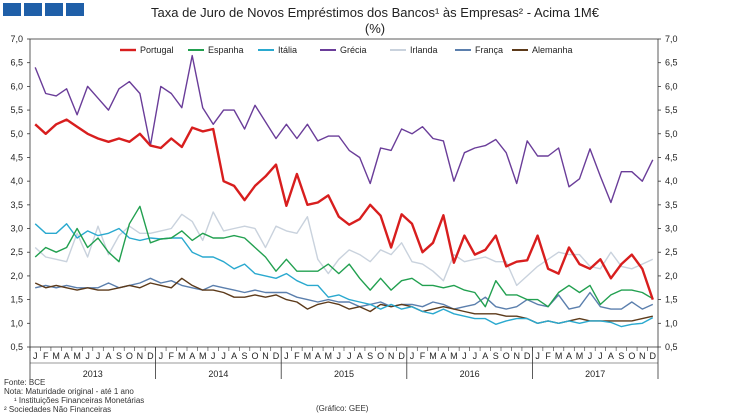 The image size is (750, 420). I want to click on y-tick-label-left: 4,5, so click(16, 157).